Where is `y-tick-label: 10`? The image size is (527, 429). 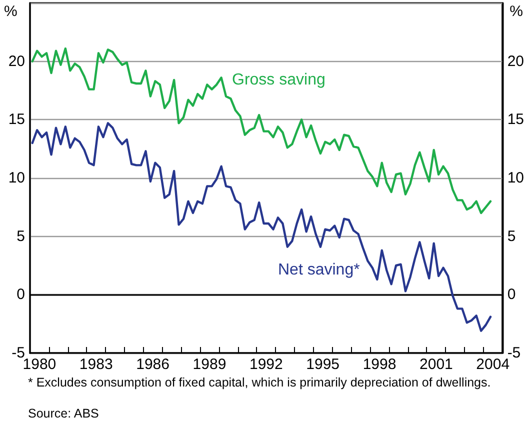 y-tick-label: 10 is located at coordinates (16, 178).